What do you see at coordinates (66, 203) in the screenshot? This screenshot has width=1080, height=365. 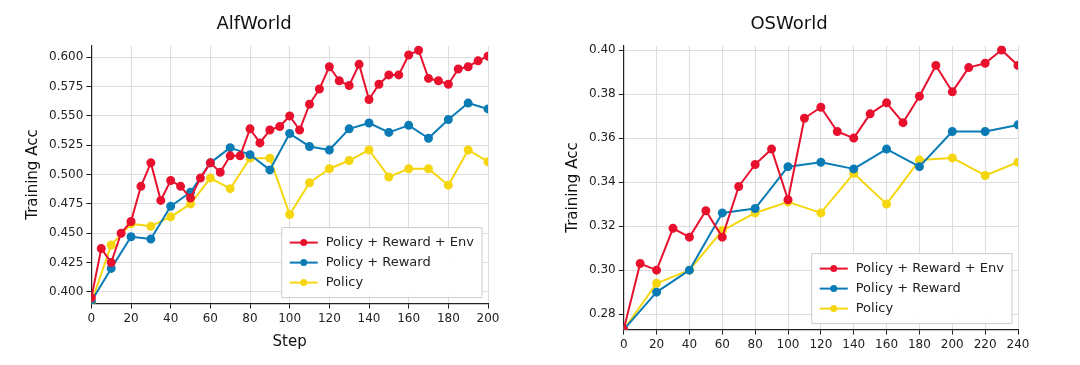 I see `y-tick-label: 0.475` at bounding box center [66, 203].